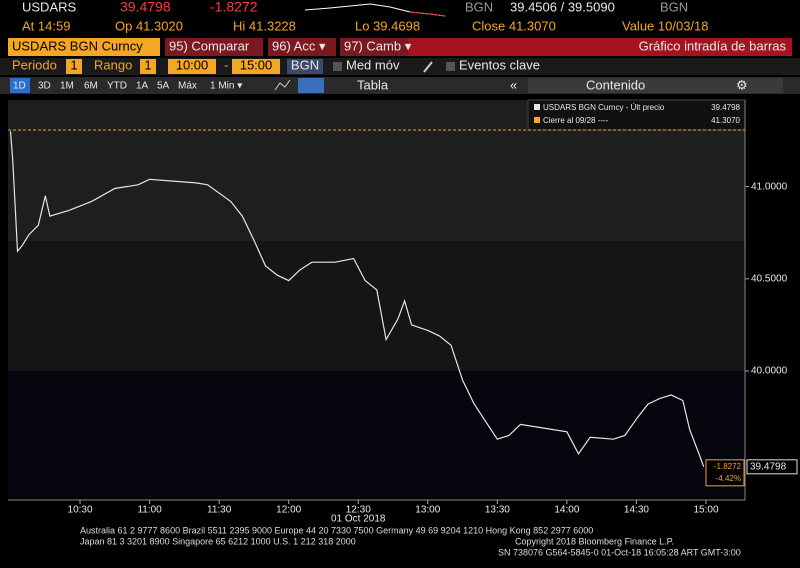 Image resolution: width=800 pixels, height=568 pixels. I want to click on x-tick-label: 12:00, so click(288, 510).